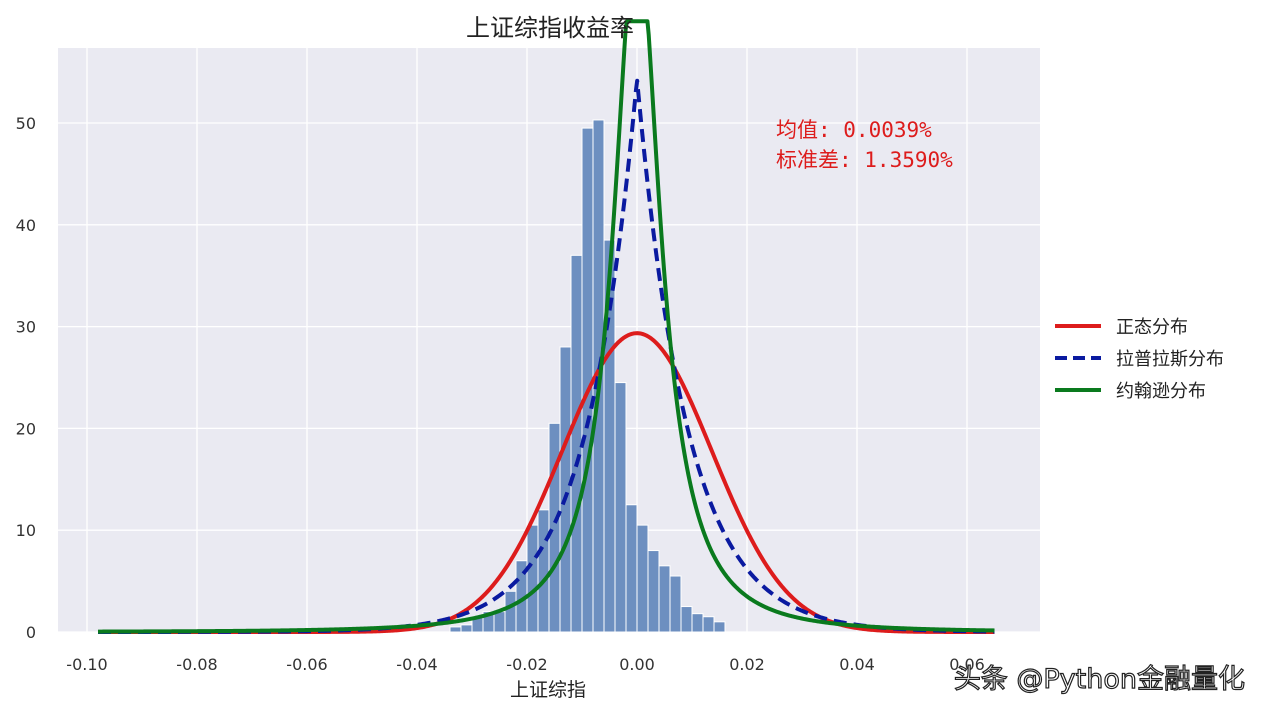  What do you see at coordinates (26, 428) in the screenshot?
I see `y-tick-label: 20` at bounding box center [26, 428].